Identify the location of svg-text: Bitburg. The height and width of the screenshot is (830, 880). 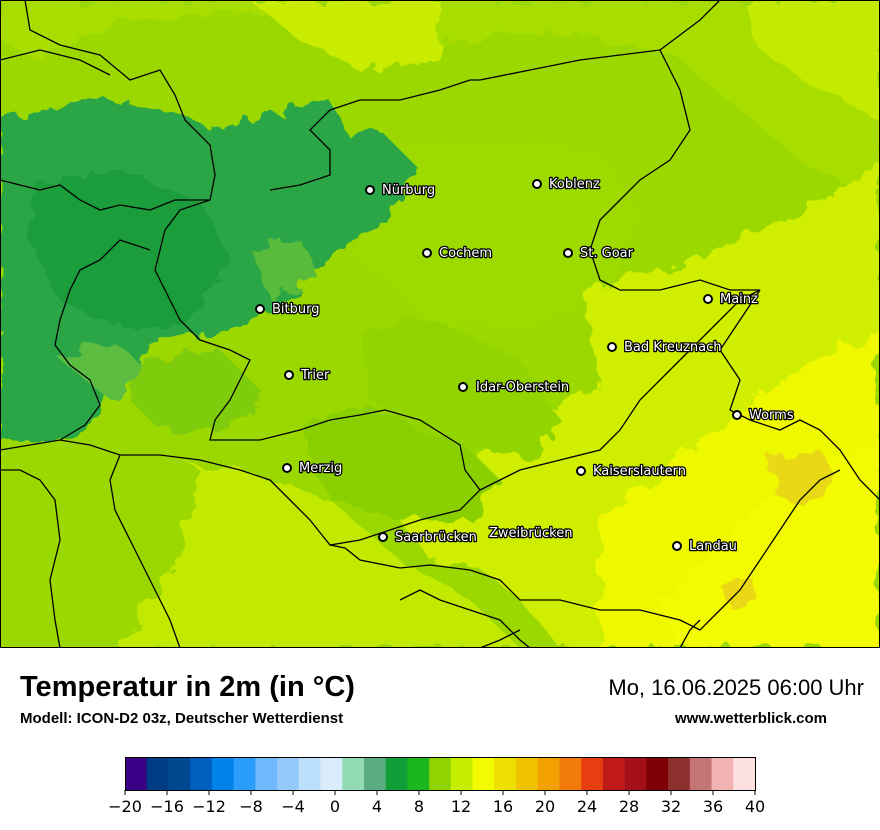
(296, 309).